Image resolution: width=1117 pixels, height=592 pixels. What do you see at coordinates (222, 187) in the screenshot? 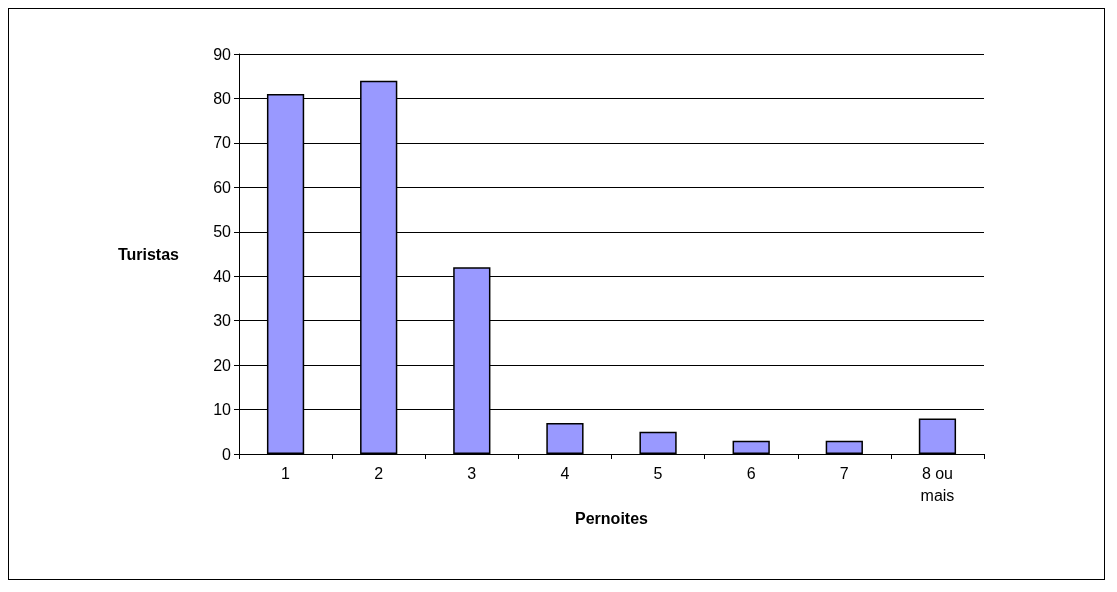
I see `y-tick-label: 60` at bounding box center [222, 187].